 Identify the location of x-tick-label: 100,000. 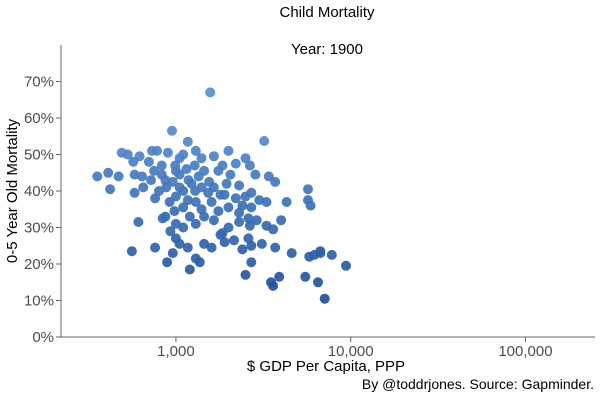
(525, 351).